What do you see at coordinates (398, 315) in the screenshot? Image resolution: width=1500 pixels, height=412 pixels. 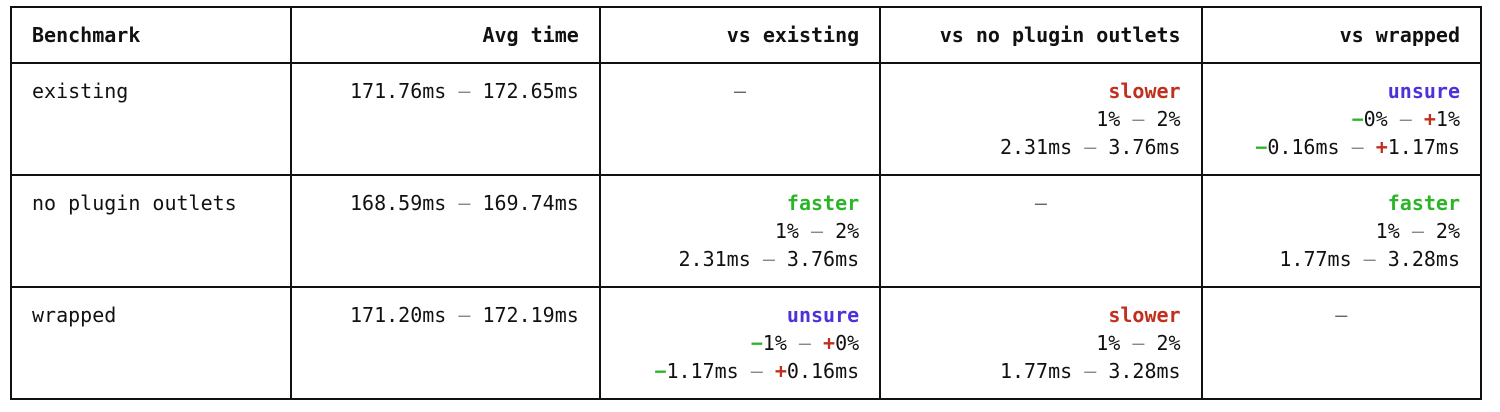 I see `range-low: 171.20ms` at bounding box center [398, 315].